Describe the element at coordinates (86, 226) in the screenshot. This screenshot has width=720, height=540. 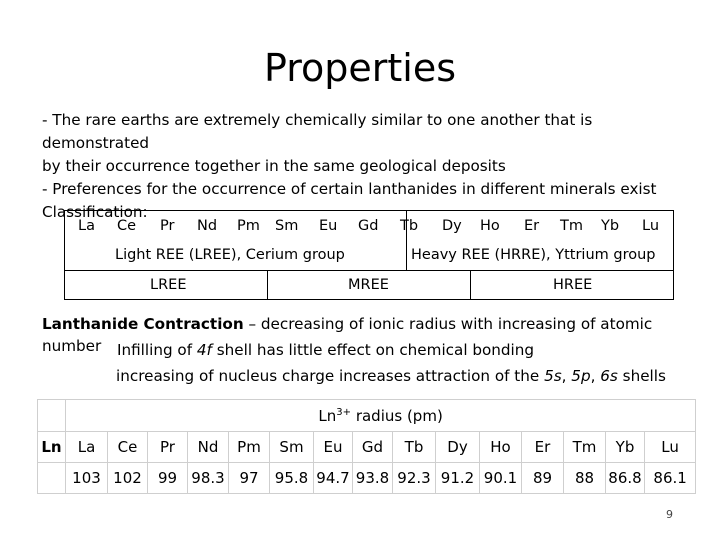
I see `element-la: La` at that location.